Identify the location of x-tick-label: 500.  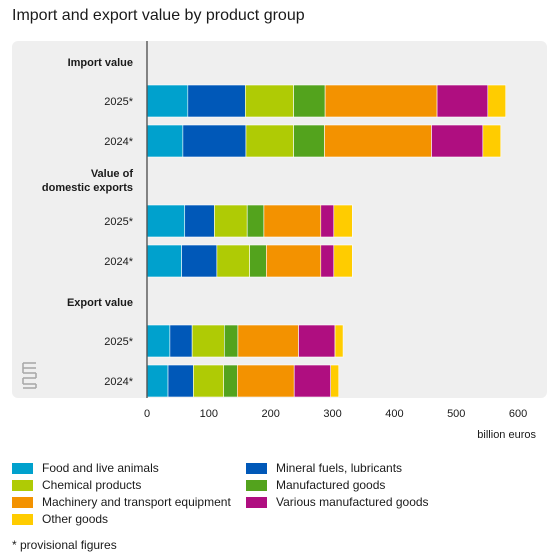
(456, 414).